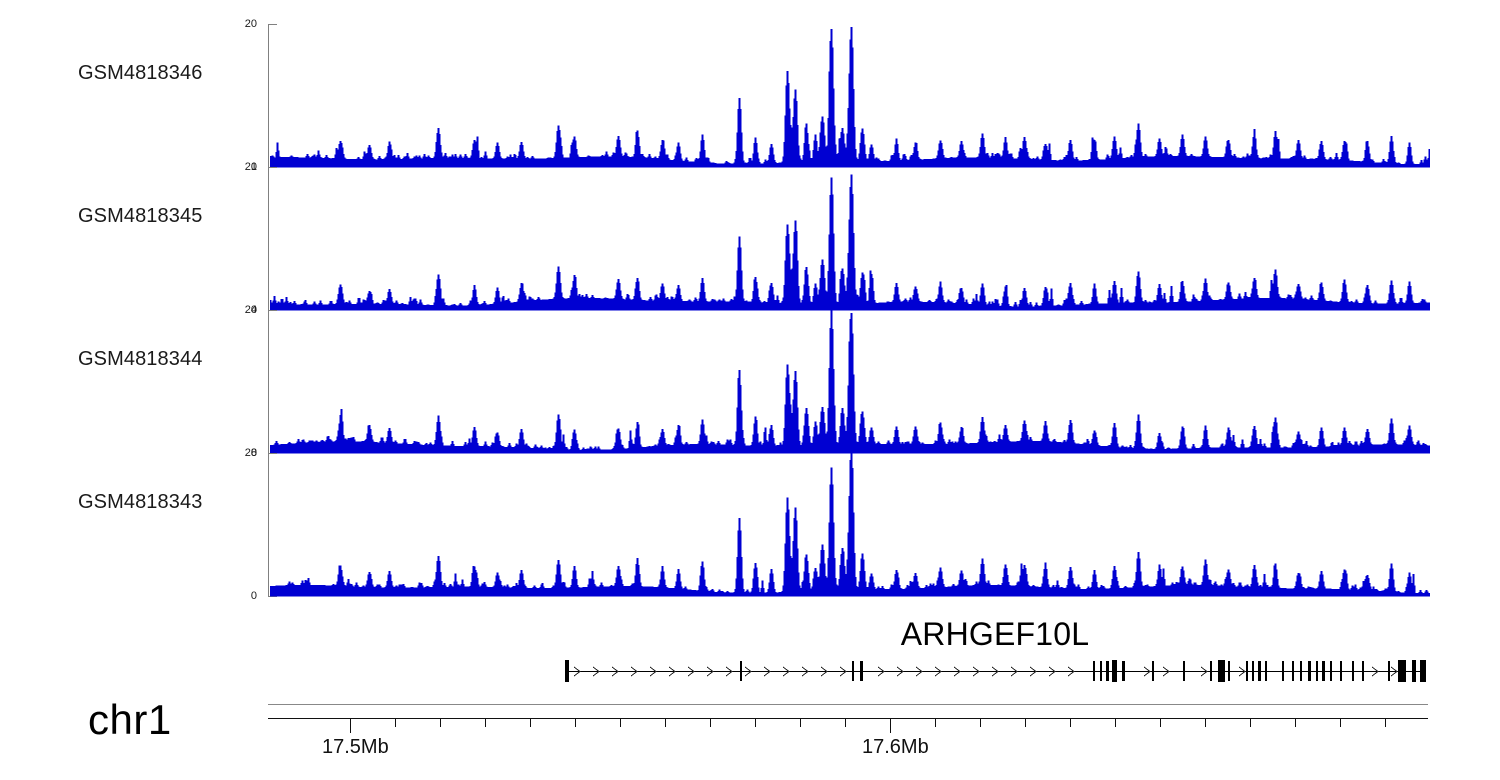 The image size is (1500, 780). What do you see at coordinates (261, 525) in the screenshot?
I see `y-axis: 28 0` at bounding box center [261, 525].